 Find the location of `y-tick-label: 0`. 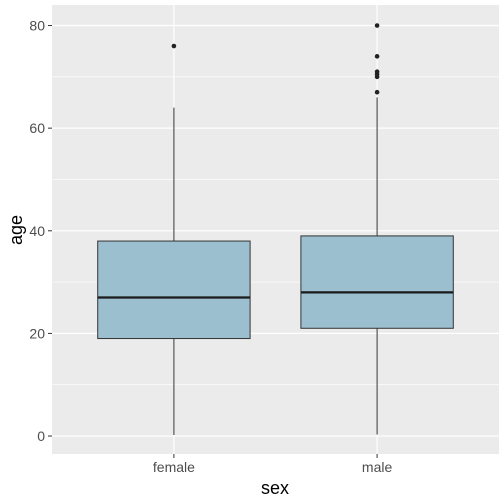

y-tick-label: 0 is located at coordinates (41, 436).